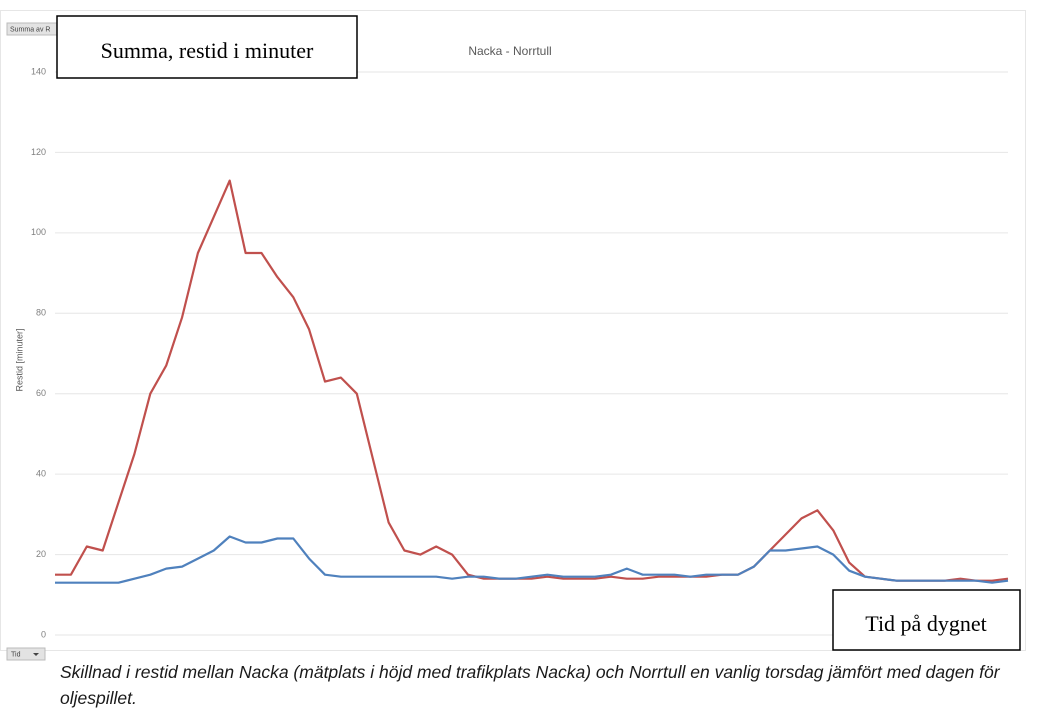 The height and width of the screenshot is (713, 1040). Describe the element at coordinates (38, 232) in the screenshot. I see `y-tick-label: 100` at that location.